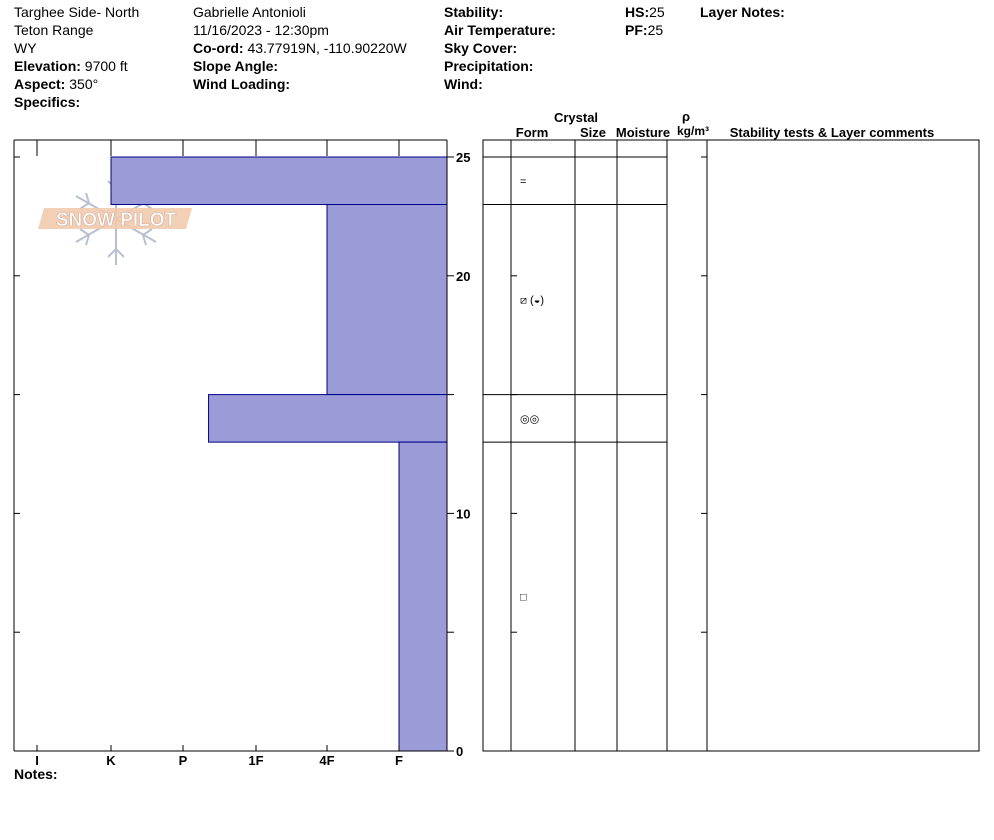 The width and height of the screenshot is (994, 840). Describe the element at coordinates (523, 598) in the screenshot. I see `layer-form-3: □` at that location.